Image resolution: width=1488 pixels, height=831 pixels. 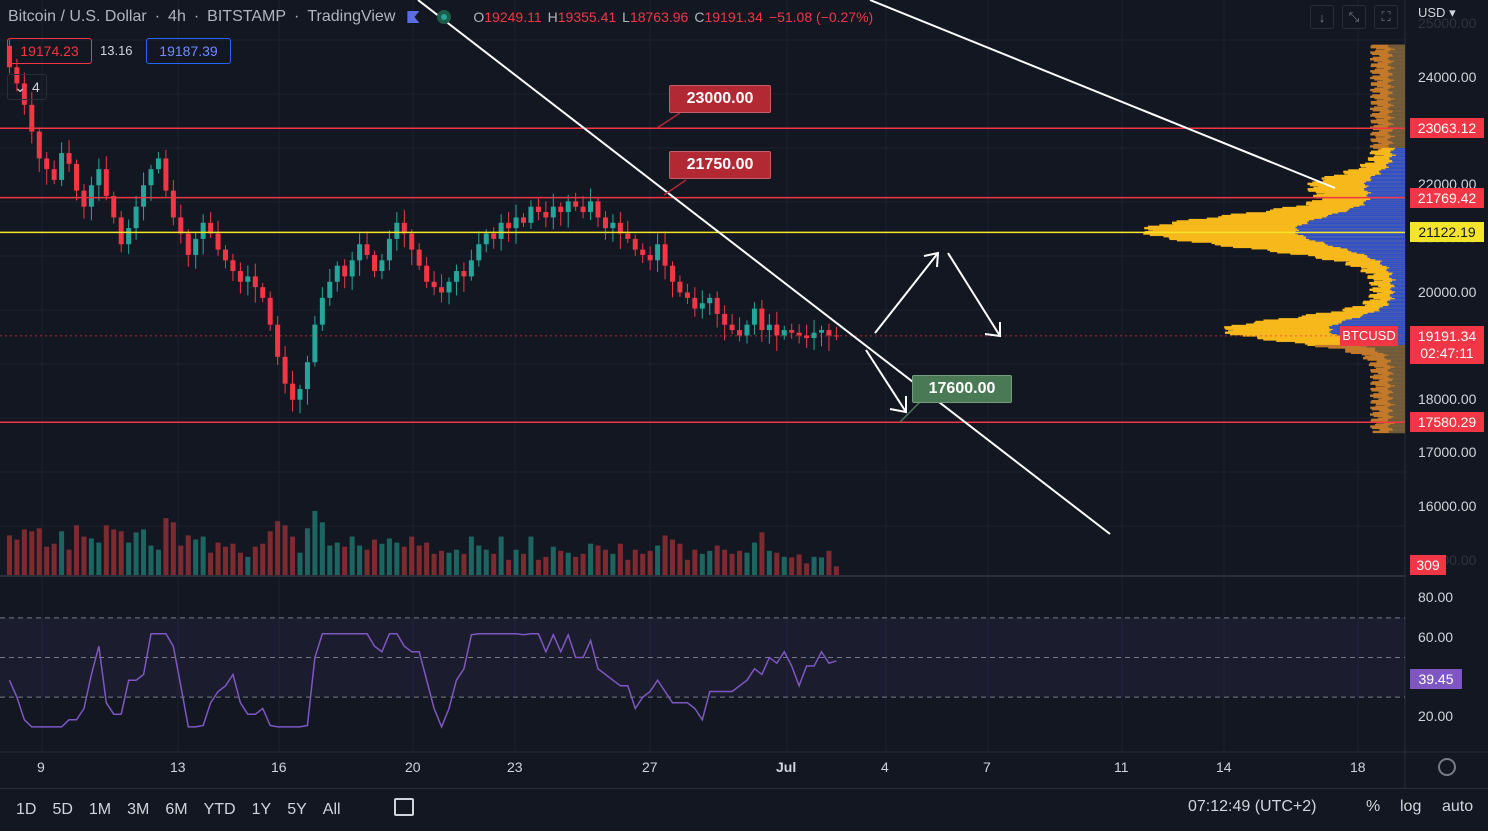 I want to click on range-6m-button: 6M, so click(x=176, y=809).